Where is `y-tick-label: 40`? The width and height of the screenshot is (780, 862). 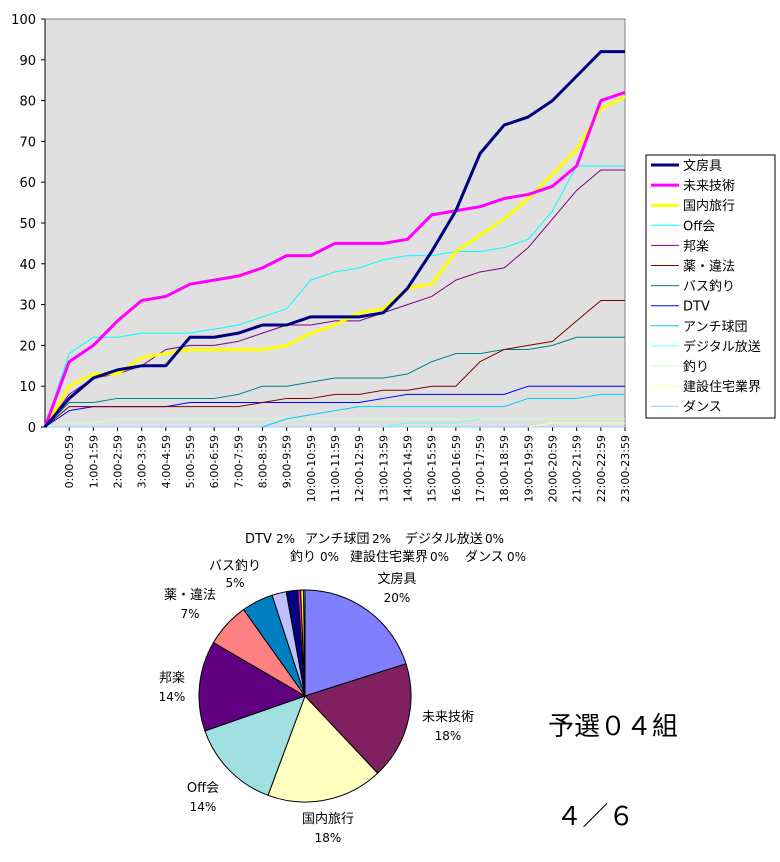
y-tick-label: 40 is located at coordinates (27, 265).